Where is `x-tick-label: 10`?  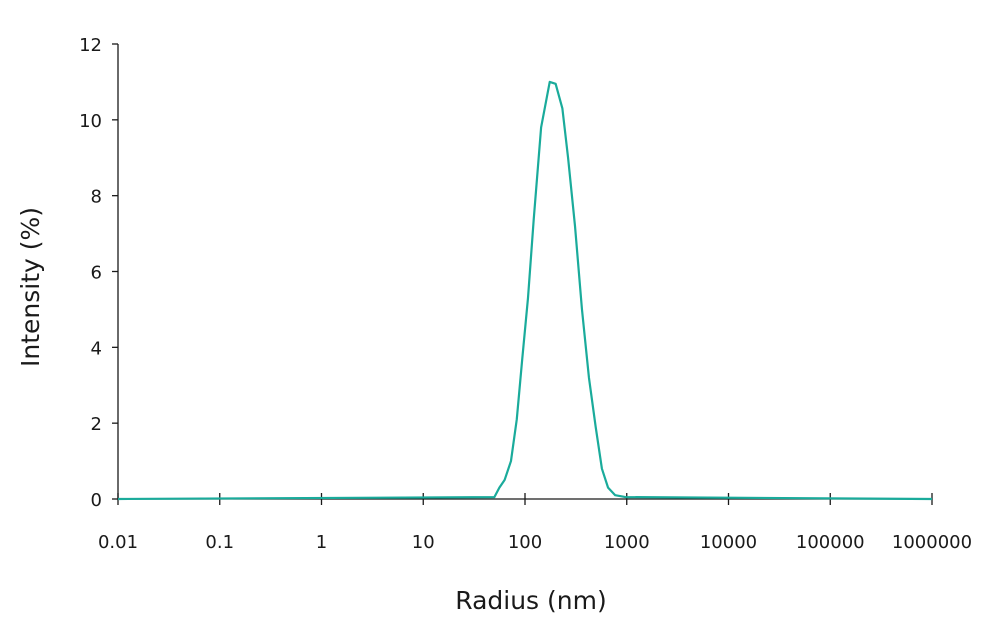
x-tick-label: 10 is located at coordinates (423, 542).